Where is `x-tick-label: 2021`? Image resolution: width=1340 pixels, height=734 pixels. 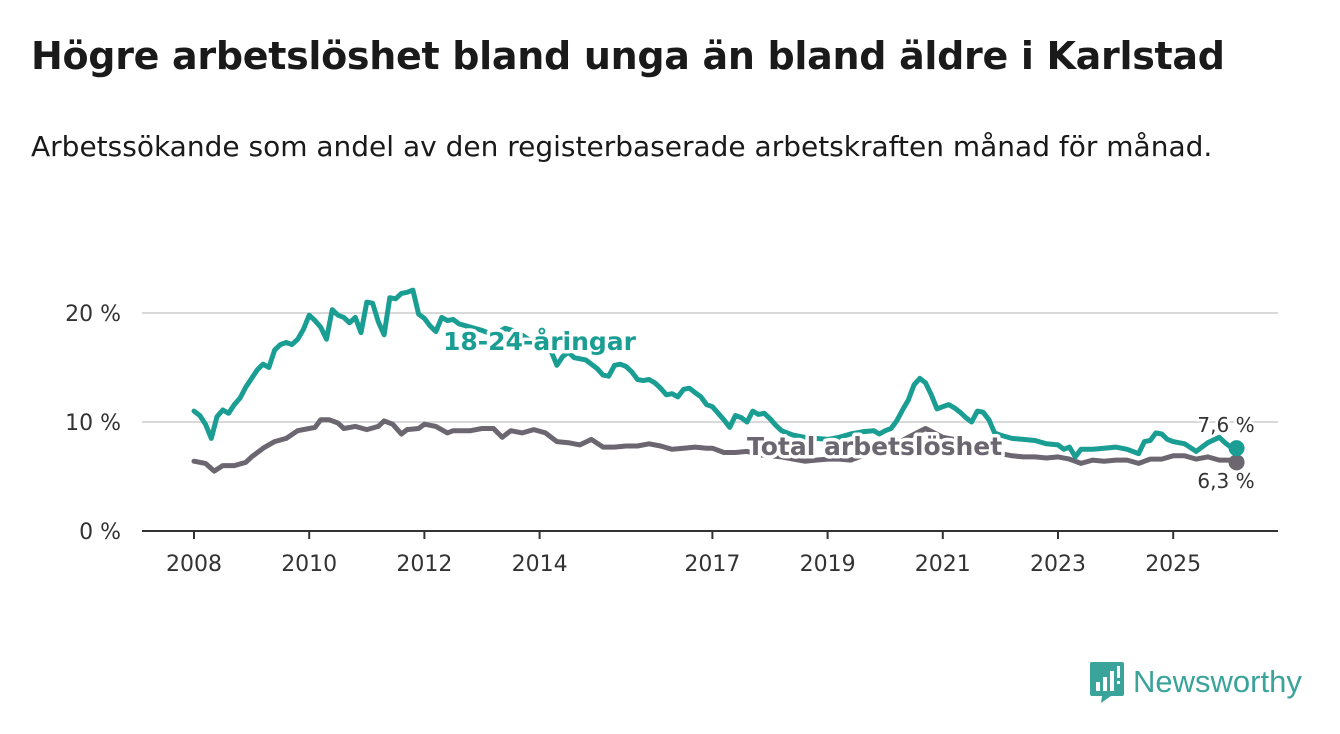 x-tick-label: 2021 is located at coordinates (943, 564).